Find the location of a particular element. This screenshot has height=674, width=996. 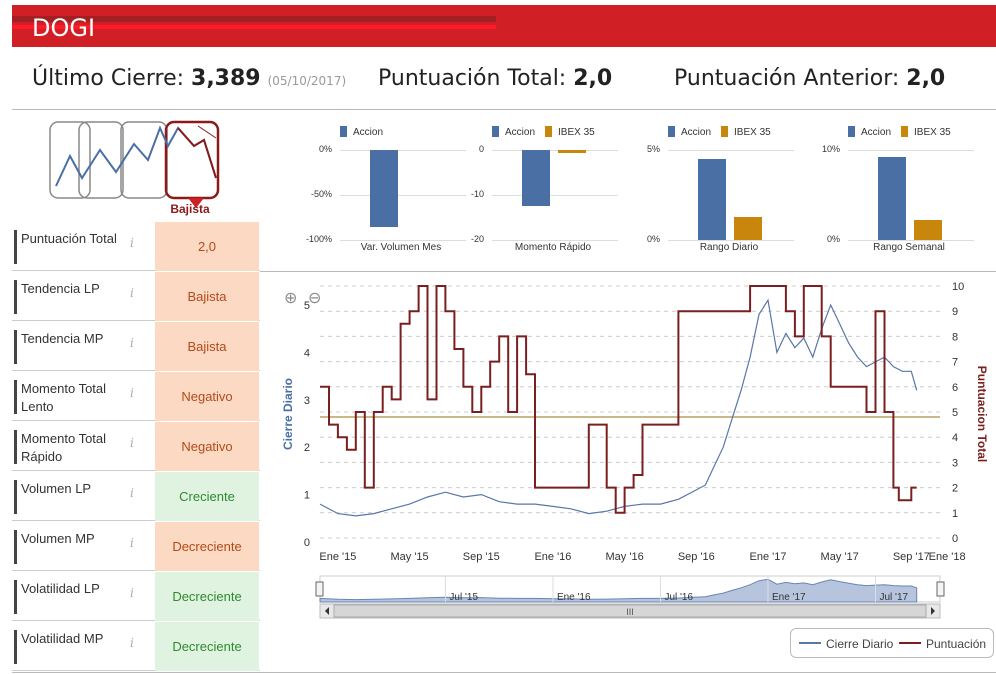

navigator-handle-left is located at coordinates (319, 589).